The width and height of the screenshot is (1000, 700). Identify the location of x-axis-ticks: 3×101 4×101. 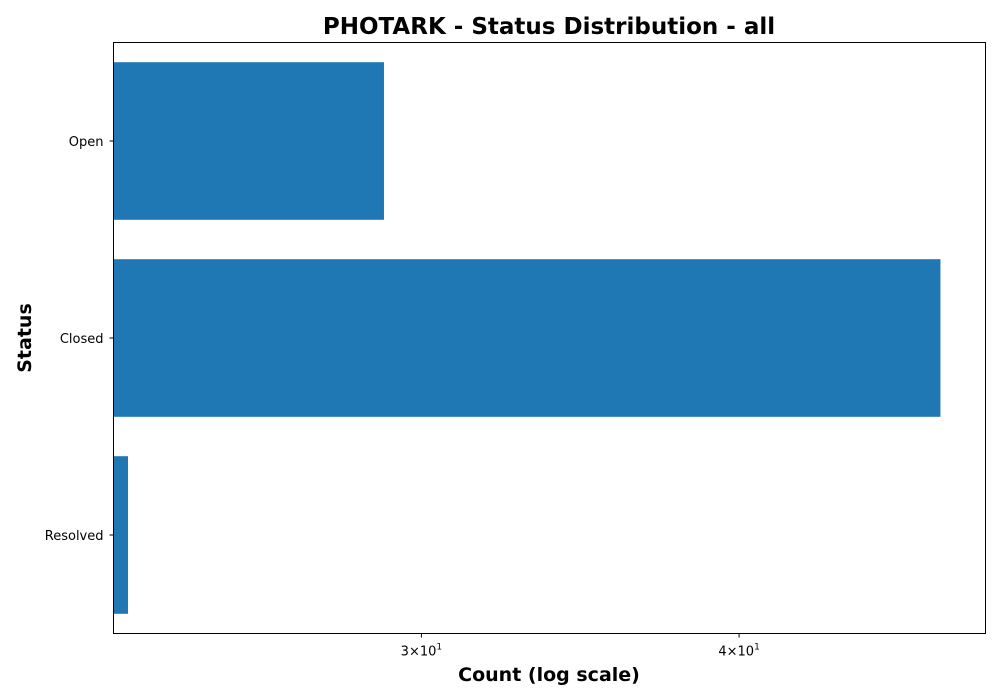
(580, 646).